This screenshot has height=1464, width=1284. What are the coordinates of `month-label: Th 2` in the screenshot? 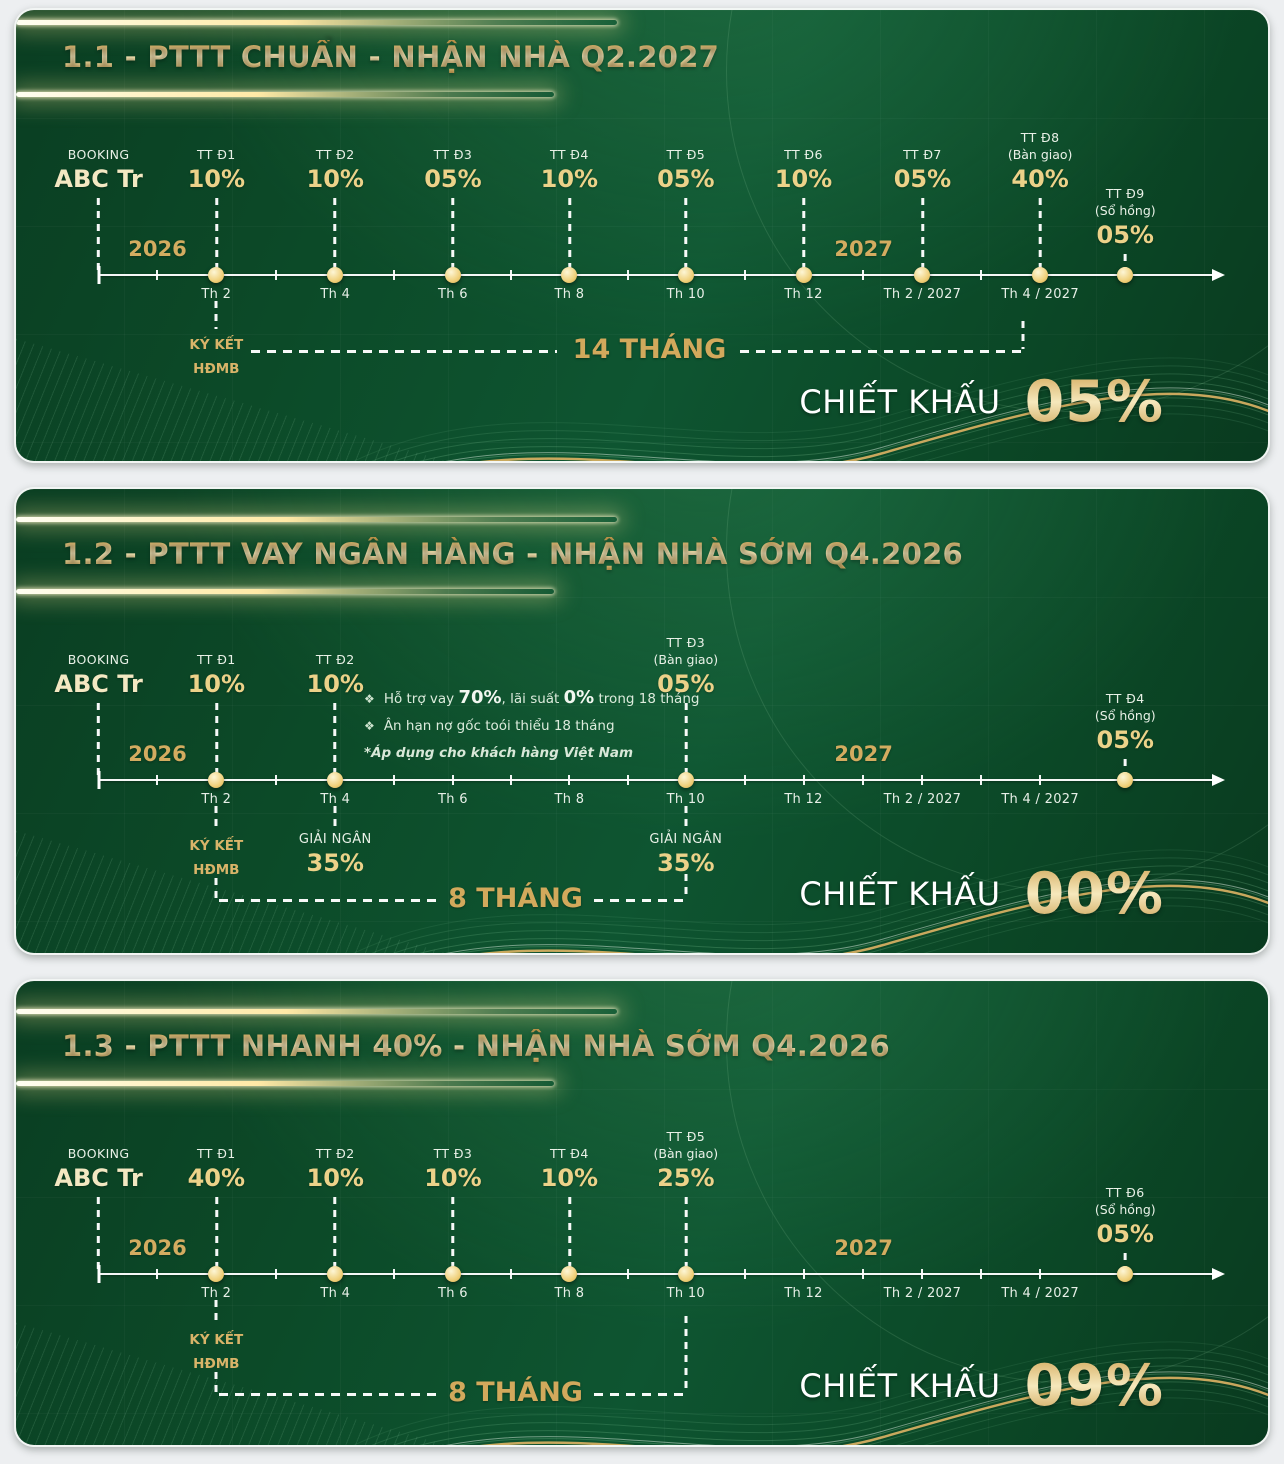 It's located at (216, 1293).